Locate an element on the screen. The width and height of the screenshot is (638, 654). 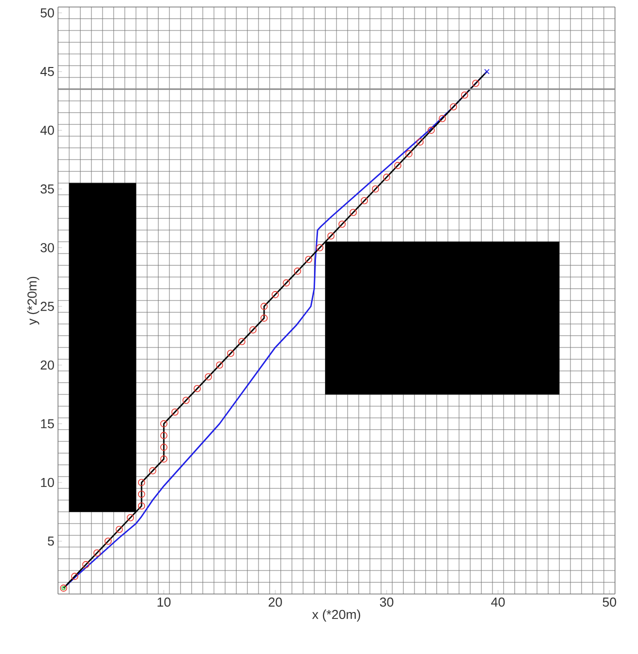
x-tick-label: 10 is located at coordinates (164, 602).